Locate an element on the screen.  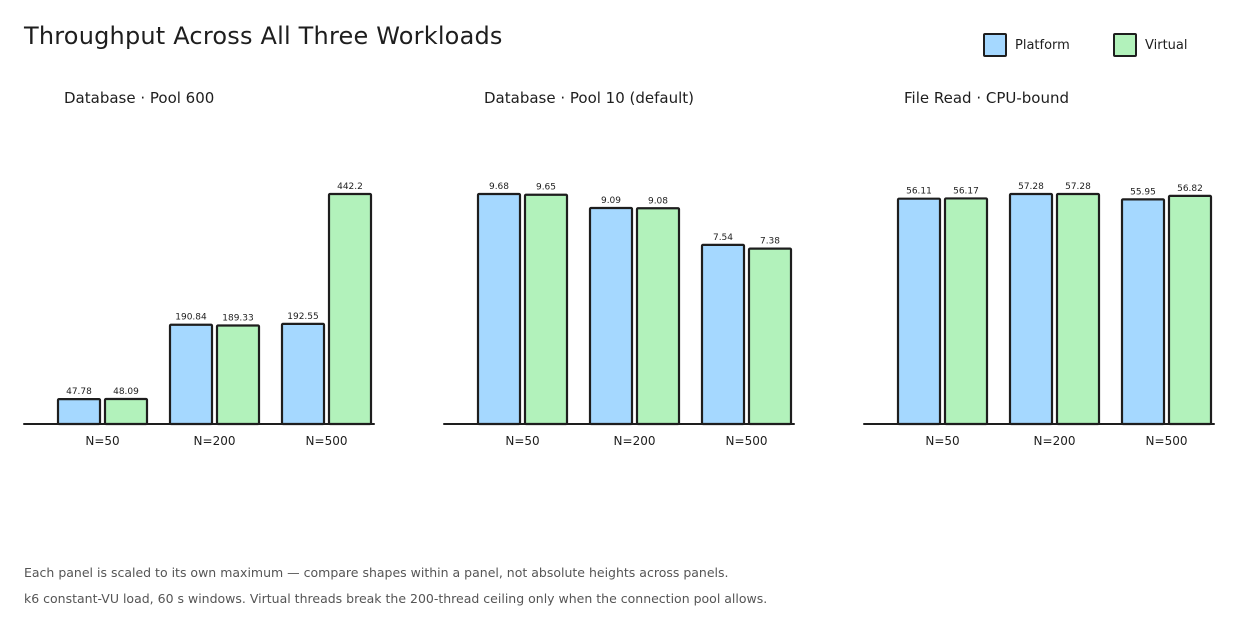
legend-swatch-platform is located at coordinates (995, 45).